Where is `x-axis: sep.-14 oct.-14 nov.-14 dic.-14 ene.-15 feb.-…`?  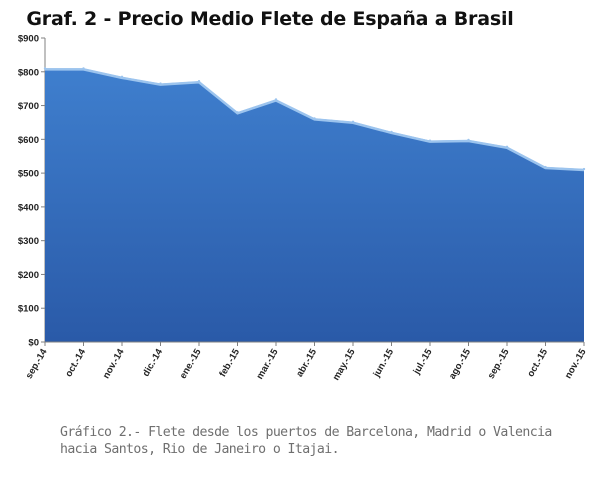 x-axis: sep.-14 oct.-14 nov.-14 dic.-14 ene.-15 feb.-… is located at coordinates (306, 362).